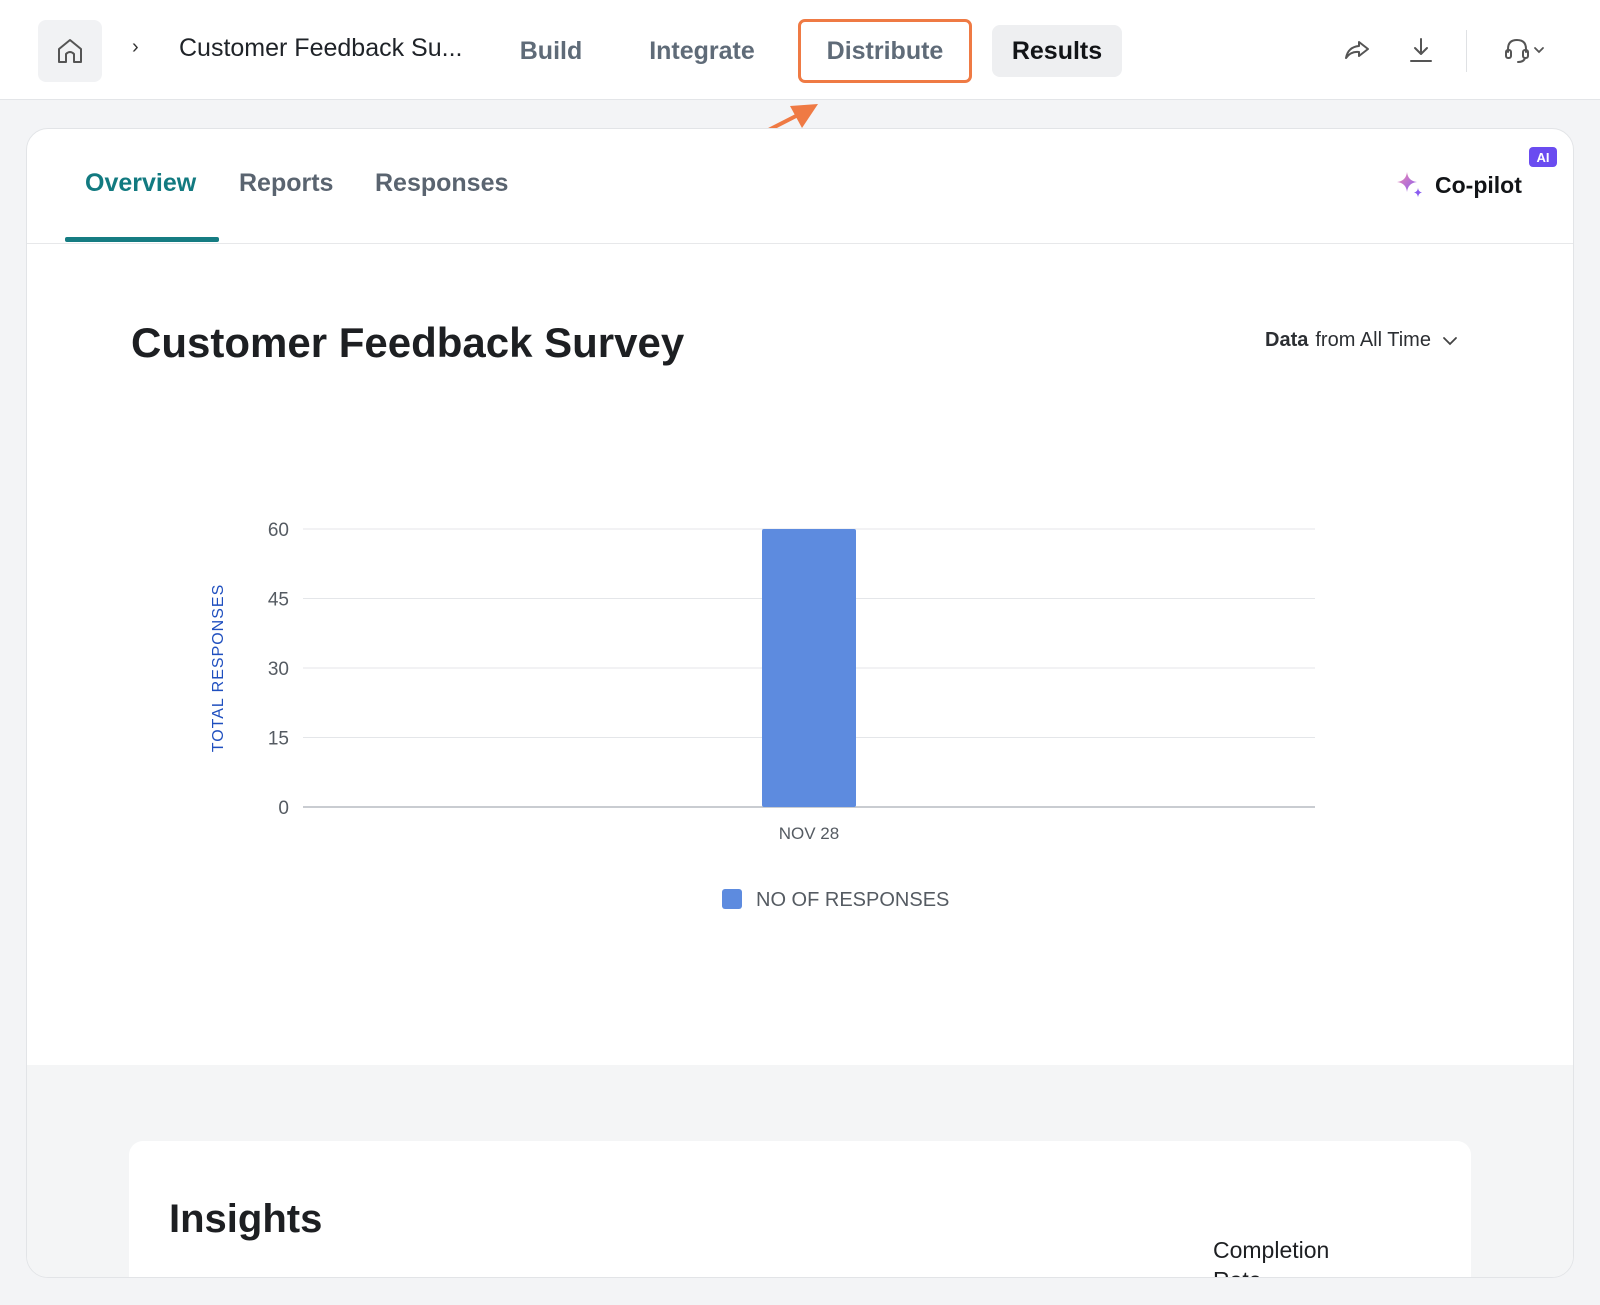 The image size is (1600, 1305). Describe the element at coordinates (1478, 184) in the screenshot. I see `copilot-label: Co-pilot` at that location.